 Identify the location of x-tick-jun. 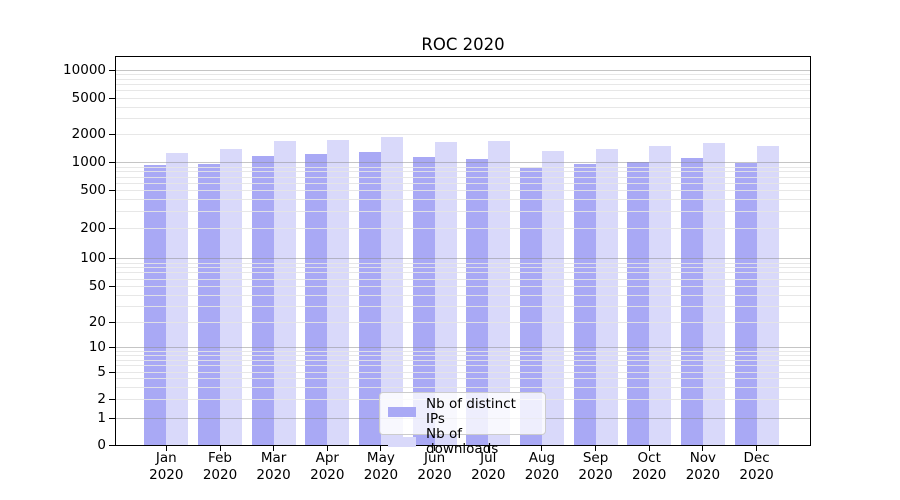
(435, 448).